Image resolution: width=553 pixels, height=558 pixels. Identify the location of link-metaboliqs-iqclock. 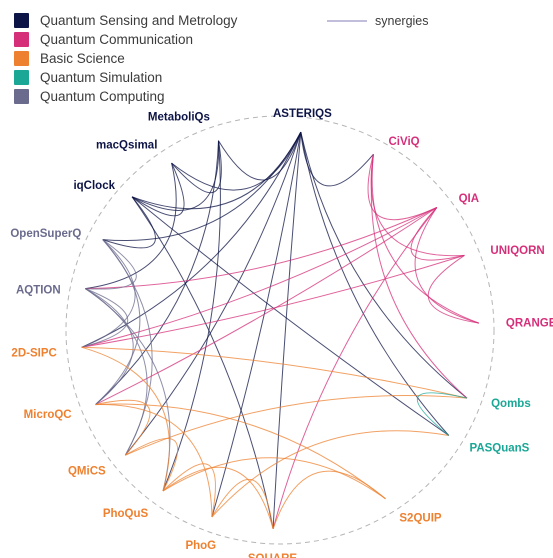
(175, 175).